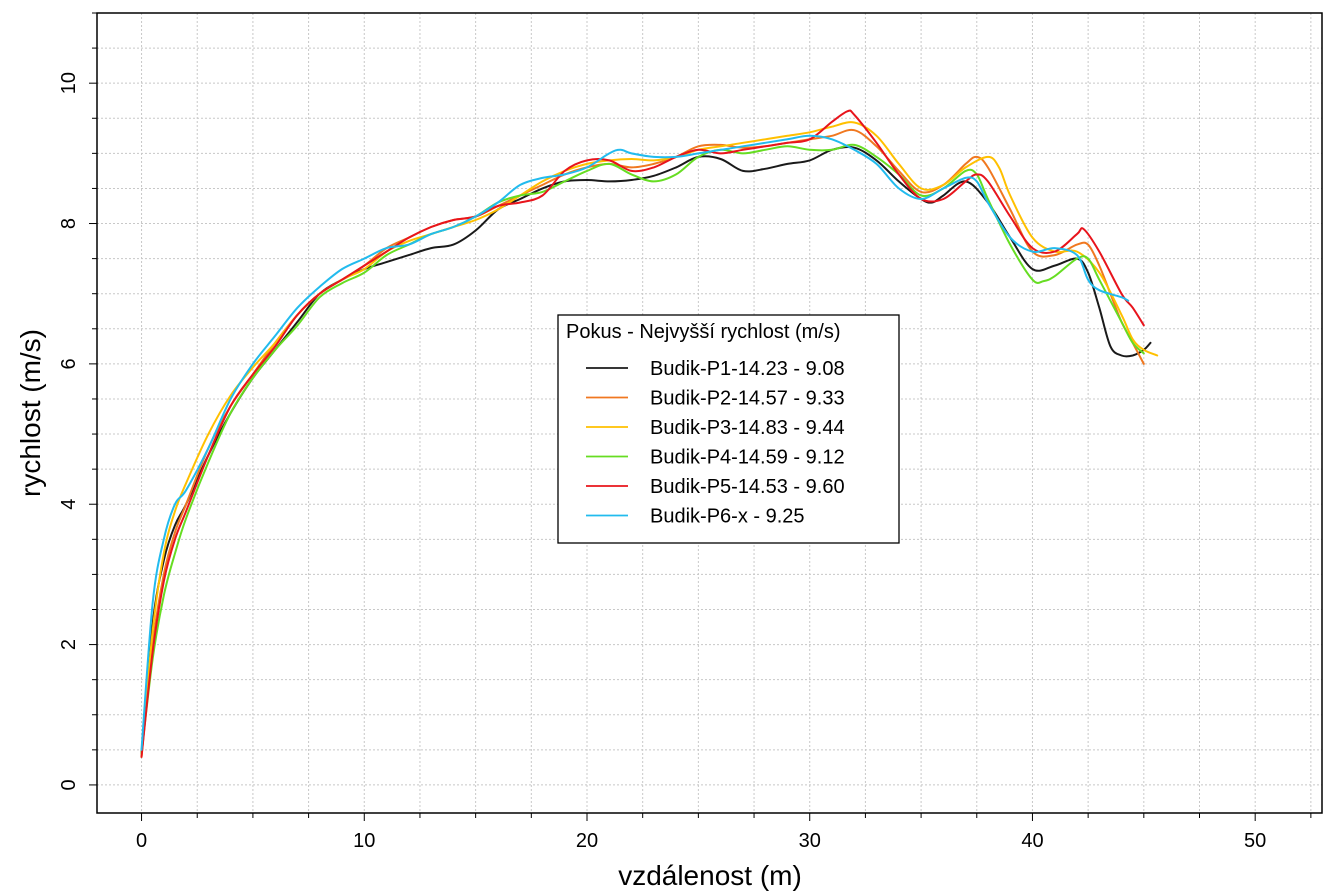  What do you see at coordinates (69, 504) in the screenshot?
I see `y-tick-label: 4` at bounding box center [69, 504].